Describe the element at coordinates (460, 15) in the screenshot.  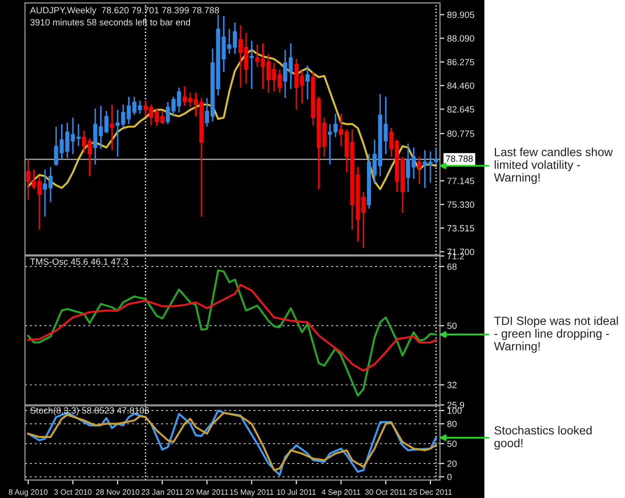
I see `y-tick-label: 89.905` at that location.